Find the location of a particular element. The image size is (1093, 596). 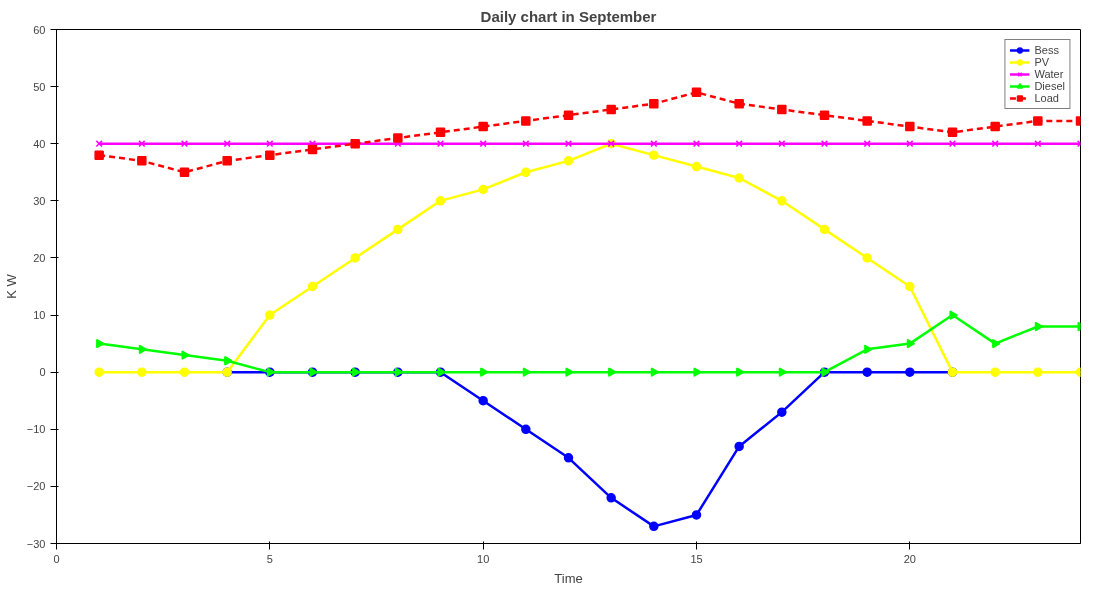

x-tick-label: 5 is located at coordinates (269, 558).